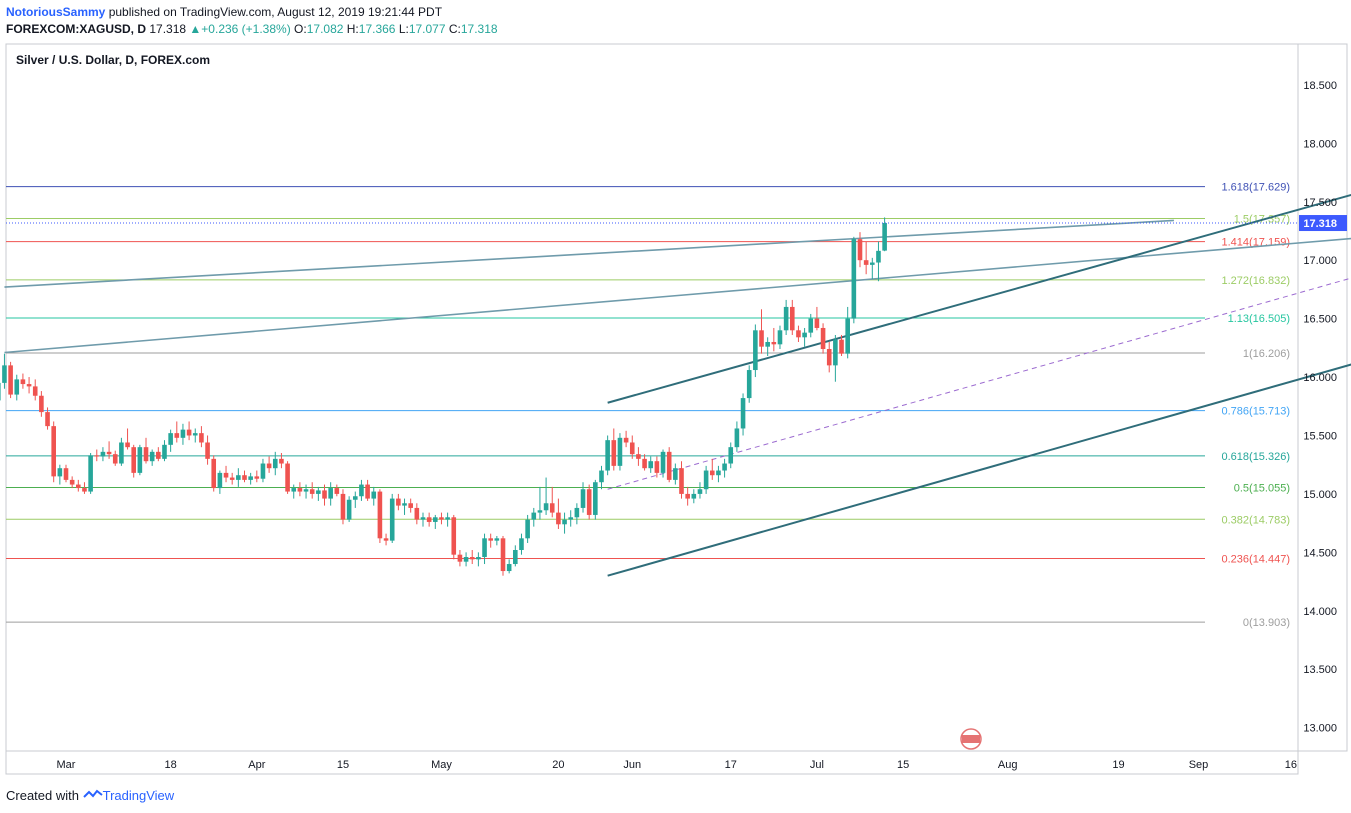 This screenshot has height=813, width=1351. I want to click on price-tick: 18.500, so click(1320, 86).